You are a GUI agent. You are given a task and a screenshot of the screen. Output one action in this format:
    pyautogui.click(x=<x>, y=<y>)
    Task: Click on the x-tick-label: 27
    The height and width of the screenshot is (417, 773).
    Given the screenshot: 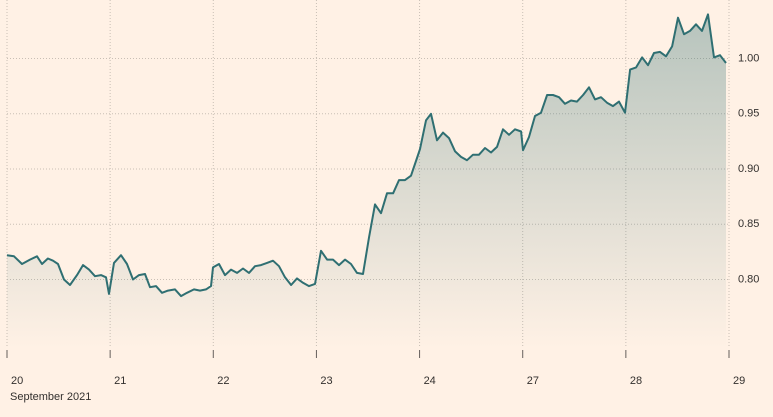 What is the action you would take?
    pyautogui.click(x=533, y=381)
    